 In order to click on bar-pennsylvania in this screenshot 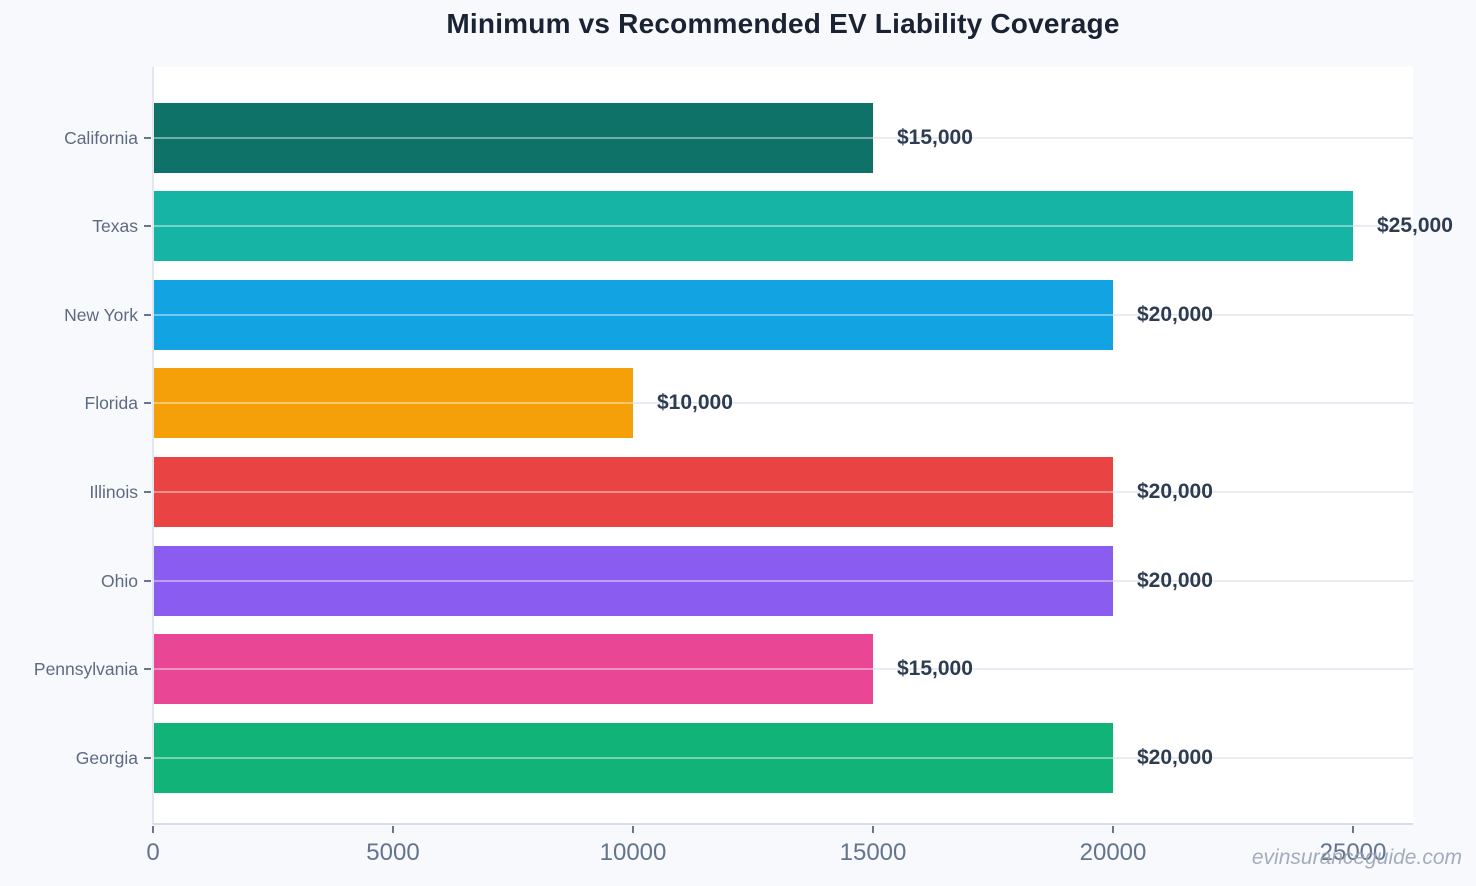, I will do `click(513, 669)`.